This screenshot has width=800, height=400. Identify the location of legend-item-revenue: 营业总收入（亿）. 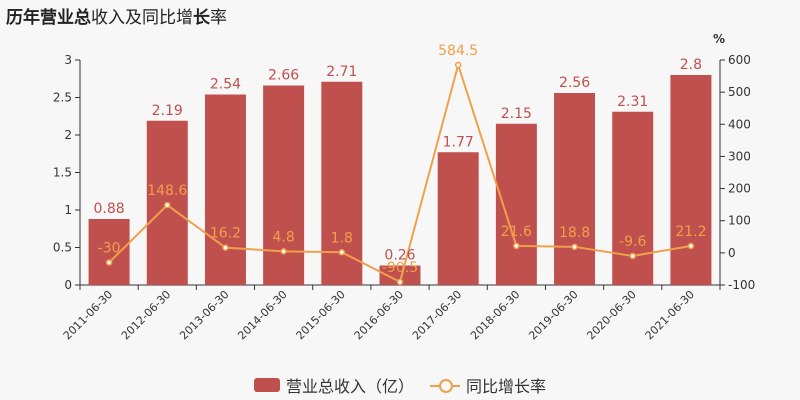
(333, 385).